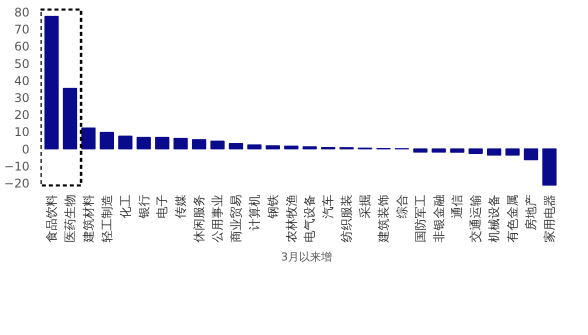 The width and height of the screenshot is (588, 335). I want to click on x-tick-label: 农林牧渔, so click(291, 218).